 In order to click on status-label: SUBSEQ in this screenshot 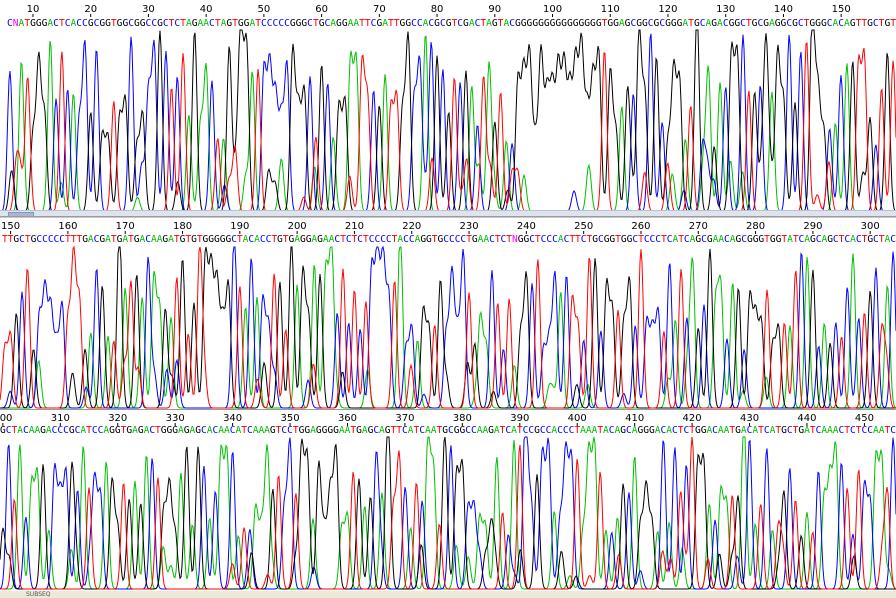, I will do `click(38, 594)`.